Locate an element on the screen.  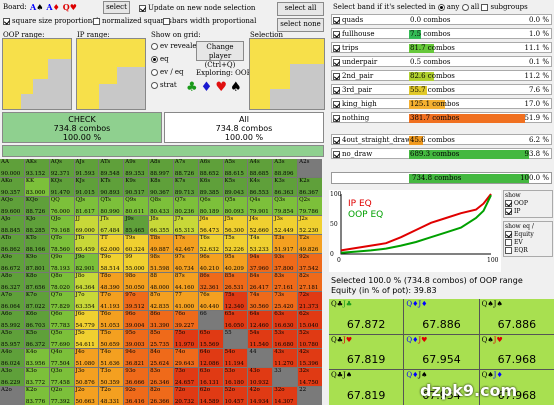
hand-cell-93o: 93o 36.666 is located at coordinates (136, 377).